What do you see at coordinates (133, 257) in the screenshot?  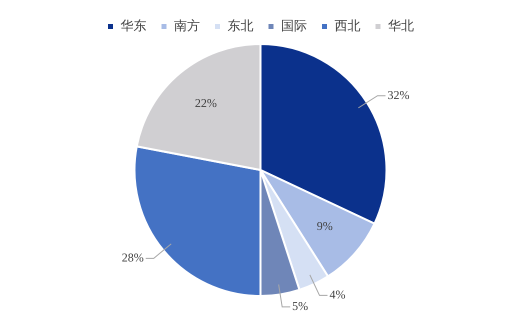 I see `data-label: 28%` at bounding box center [133, 257].